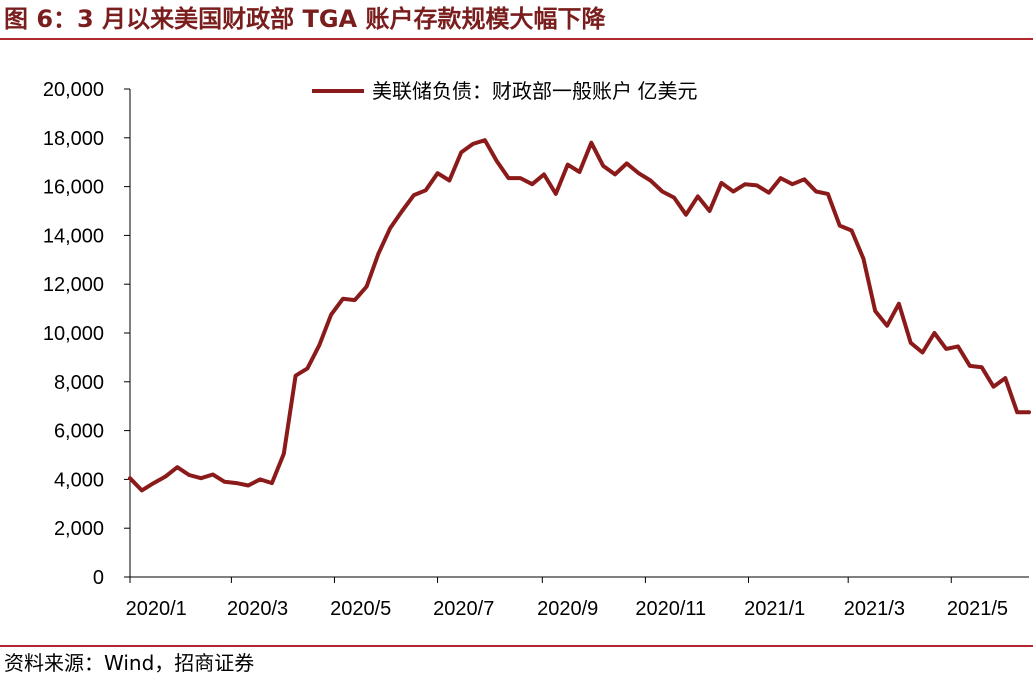 This screenshot has width=1033, height=678. What do you see at coordinates (73, 90) in the screenshot?
I see `y-tick-label: 20,000` at bounding box center [73, 90].